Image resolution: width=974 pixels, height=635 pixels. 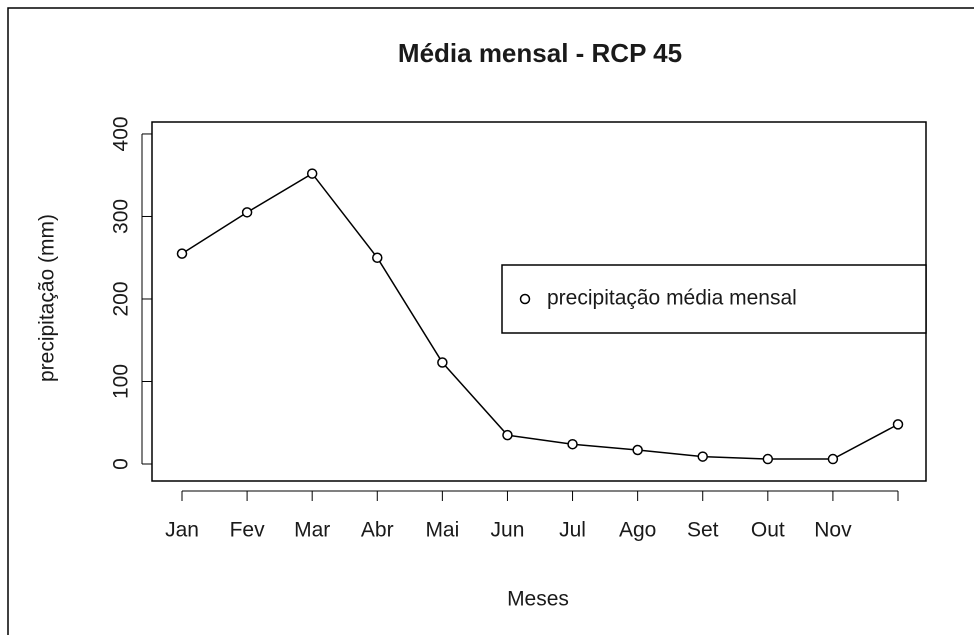 What do you see at coordinates (508, 530) in the screenshot?
I see `x-tick-label: Jun` at bounding box center [508, 530].